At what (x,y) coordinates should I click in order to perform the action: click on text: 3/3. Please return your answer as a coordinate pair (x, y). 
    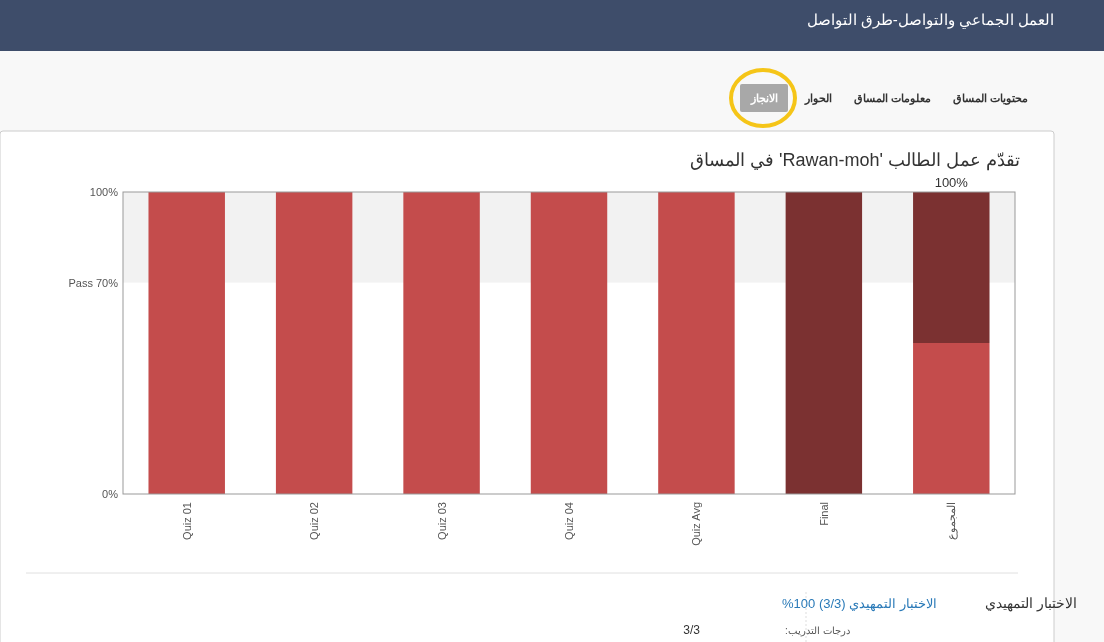
    Looking at the image, I should click on (692, 630).